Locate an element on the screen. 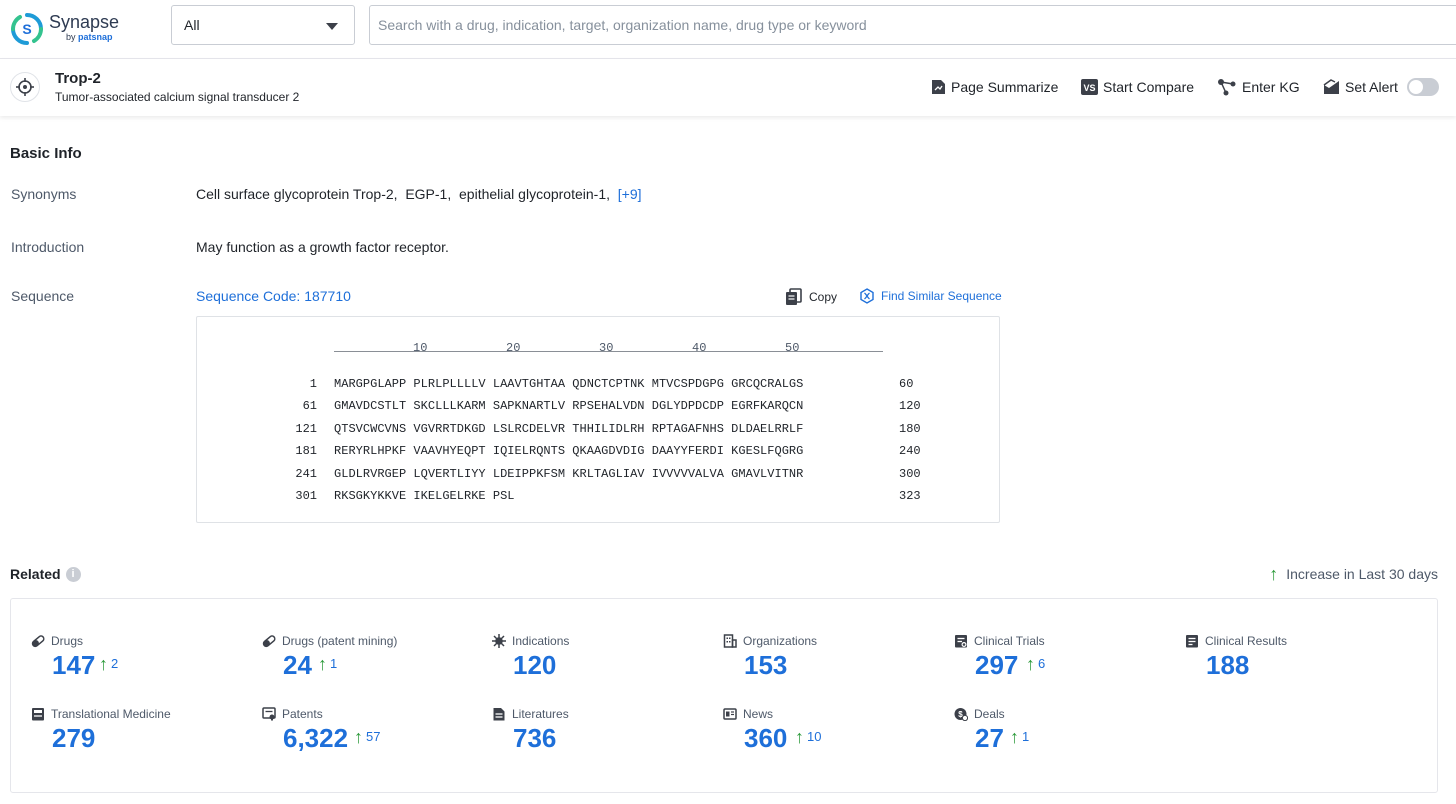  related-title-text: Related is located at coordinates (35, 574).